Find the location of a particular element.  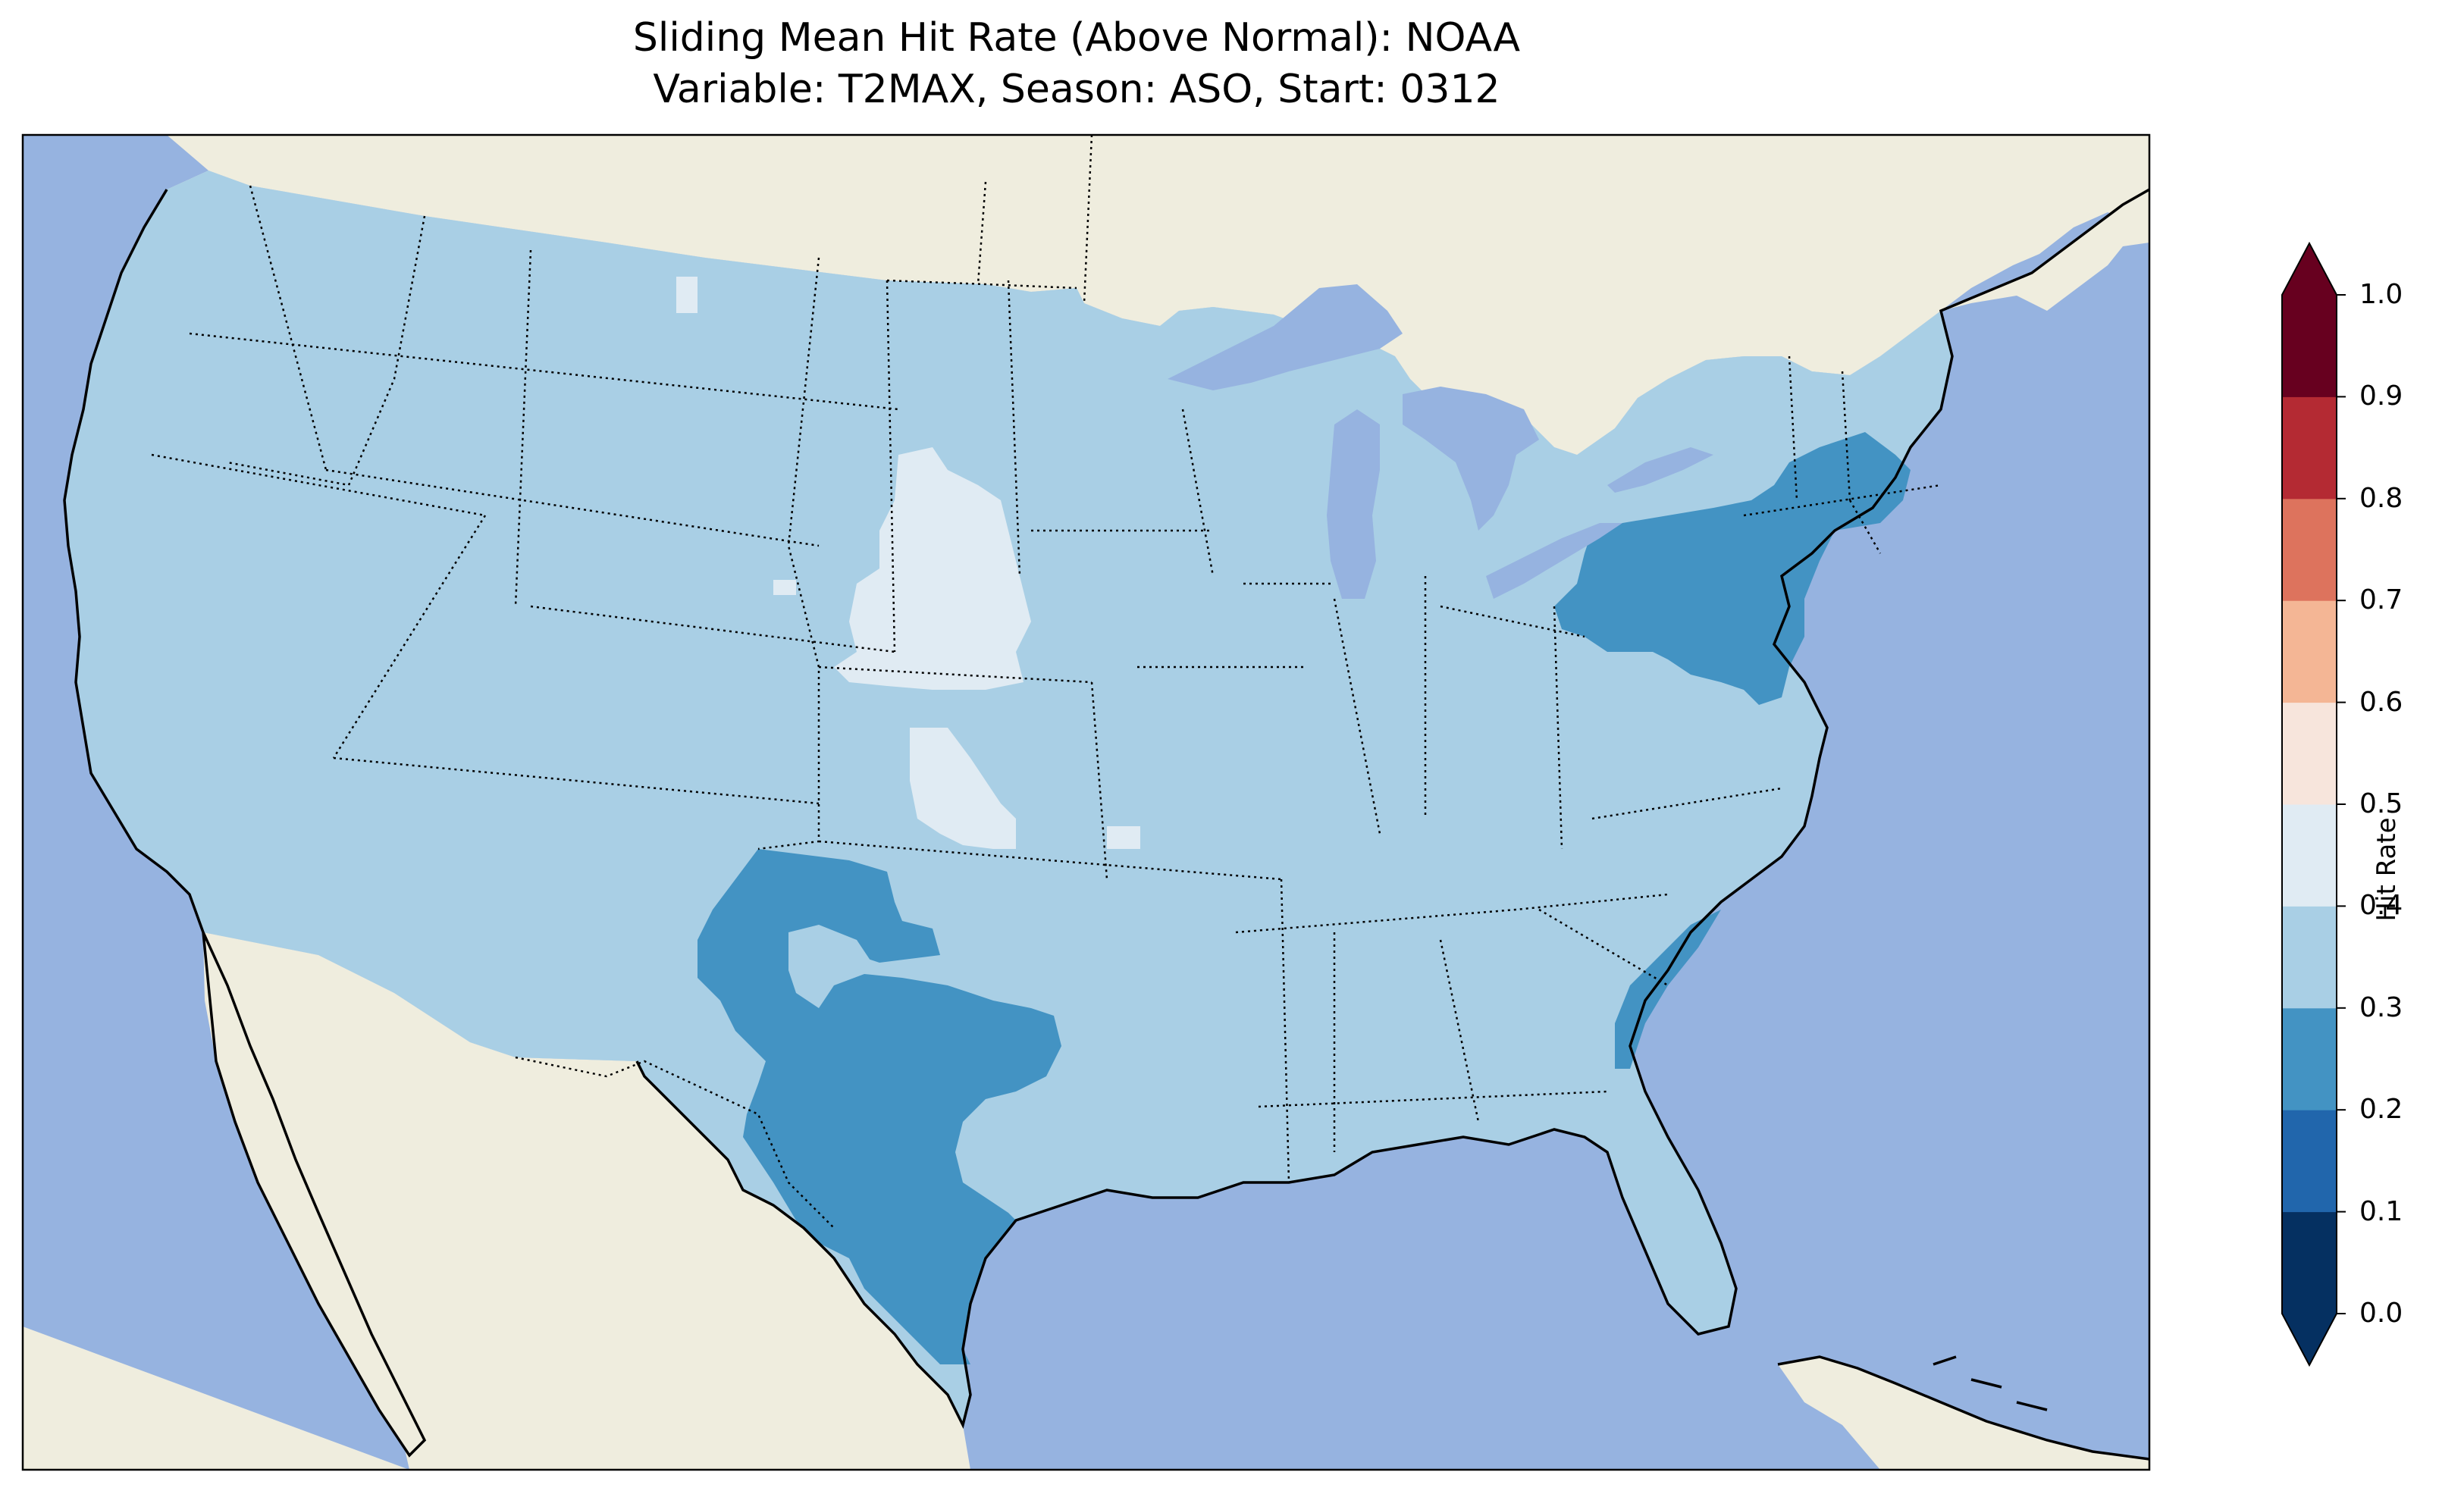

colorbar-extend-min is located at coordinates (2310, 1339).